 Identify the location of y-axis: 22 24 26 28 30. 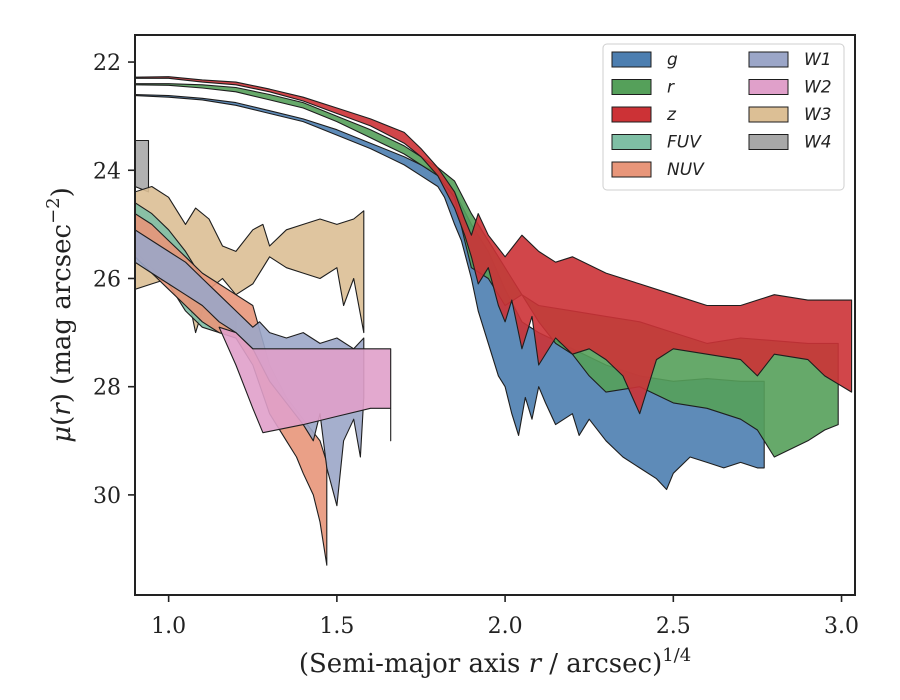
(114, 280).